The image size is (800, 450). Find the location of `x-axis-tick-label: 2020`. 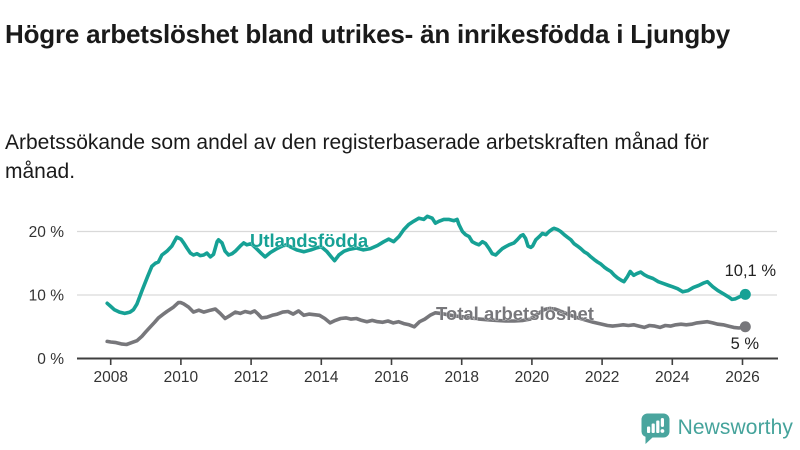

x-axis-tick-label: 2020 is located at coordinates (532, 377).